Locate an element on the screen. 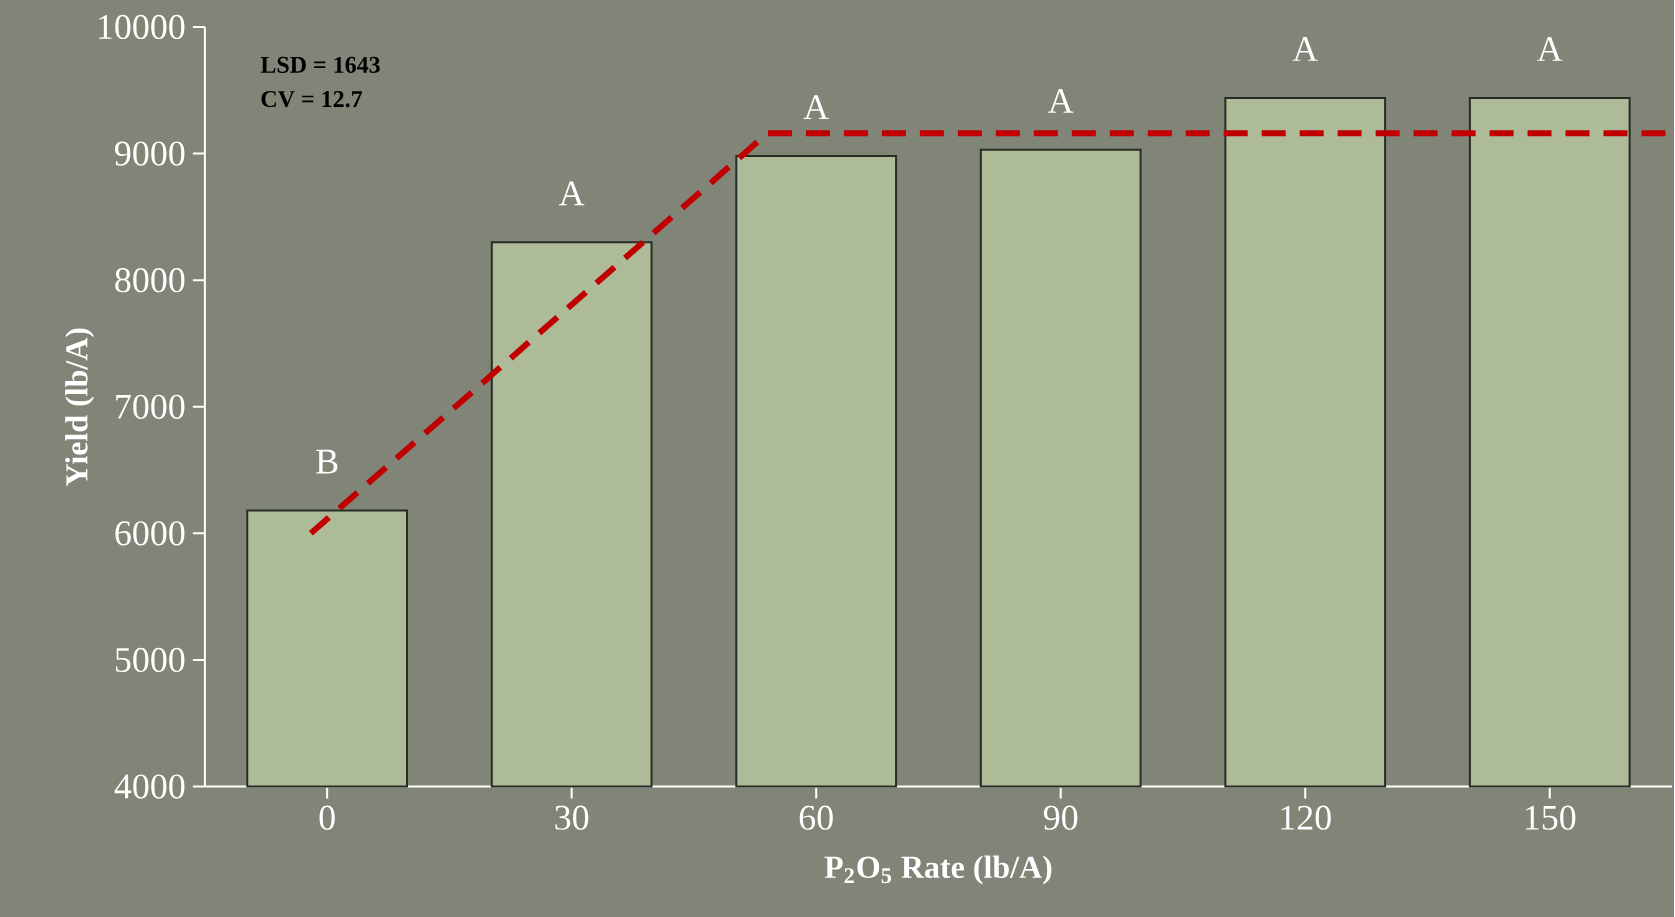  y-tick-label: 8000 is located at coordinates (150, 280).